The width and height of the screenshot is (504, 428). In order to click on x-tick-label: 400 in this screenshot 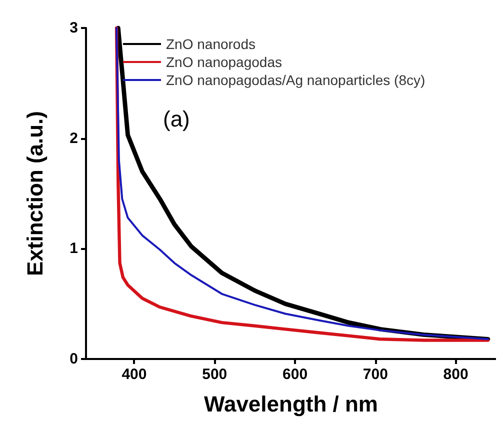, I will do `click(134, 374)`.